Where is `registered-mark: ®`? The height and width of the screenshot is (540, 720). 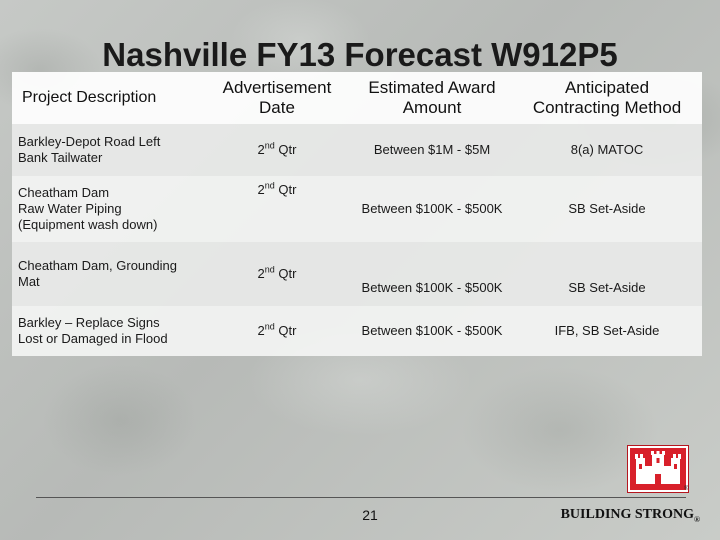
registered-mark: ® is located at coordinates (697, 519).